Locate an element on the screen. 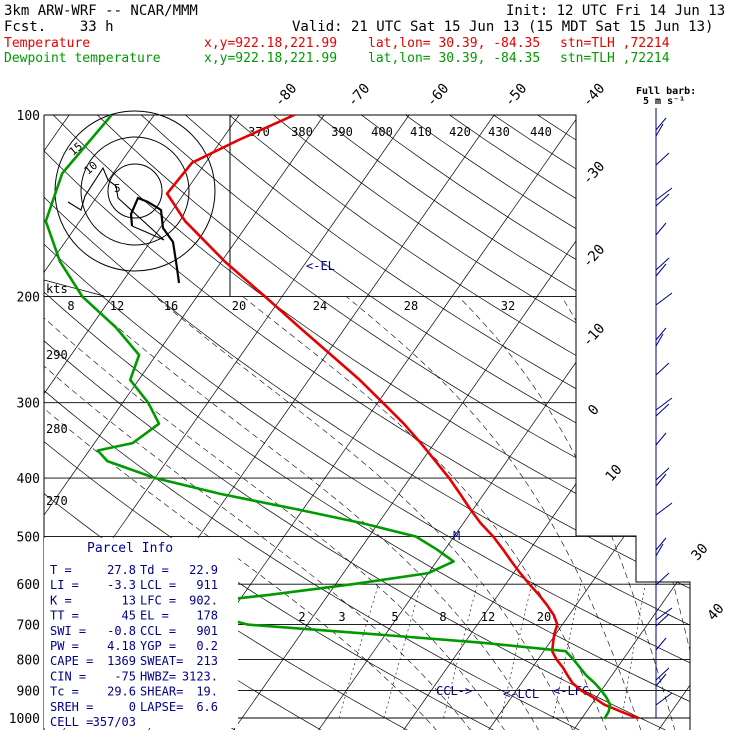 The height and width of the screenshot is (740, 740). init-time: Init: 12 UTC Fri 14 Jun 13 is located at coordinates (616, 11).